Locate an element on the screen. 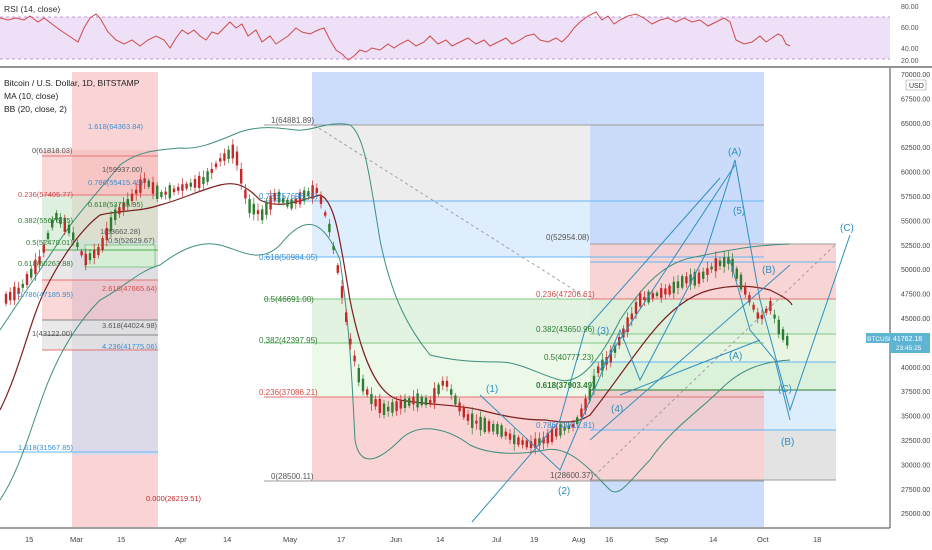 This screenshot has height=550, width=932. wave-label: (C) is located at coordinates (785, 389).